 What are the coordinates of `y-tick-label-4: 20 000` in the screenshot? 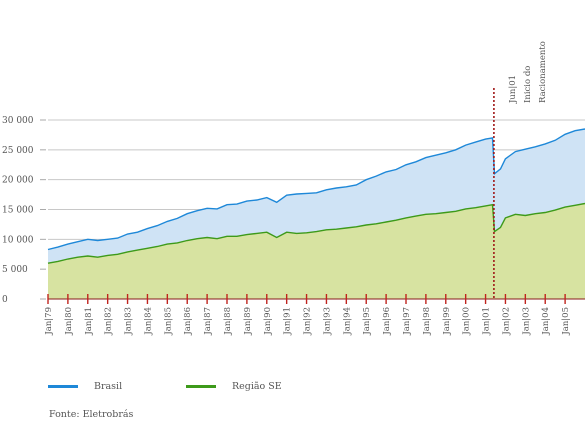 It's located at (18, 181).